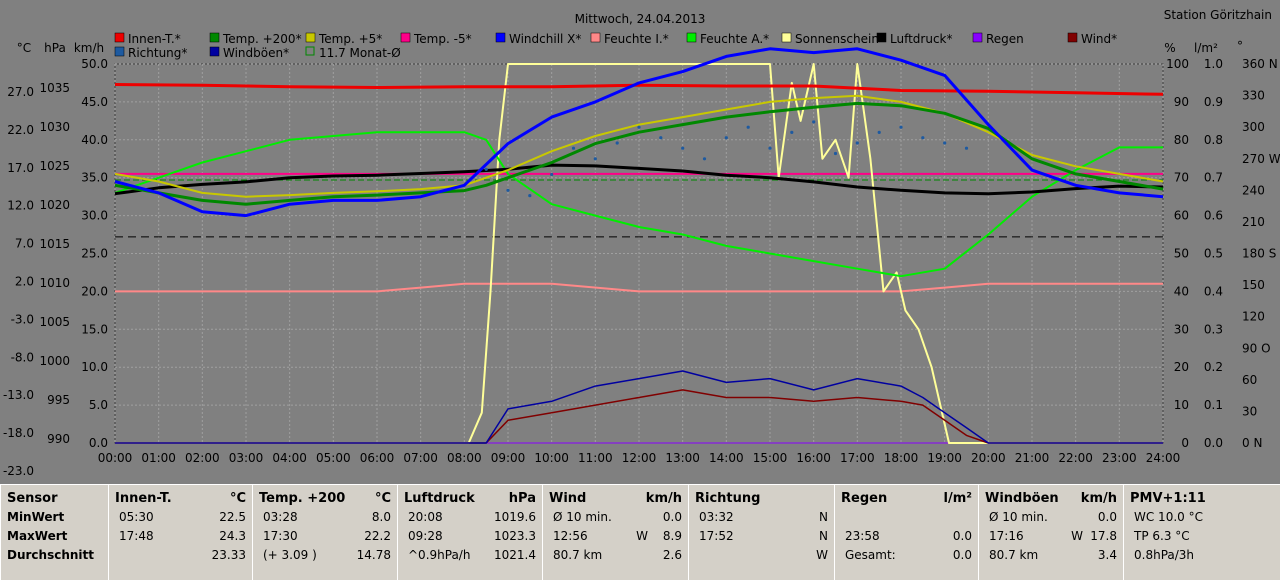  What do you see at coordinates (373, 555) in the screenshot?
I see `table-cell-value: 14.78` at bounding box center [373, 555].